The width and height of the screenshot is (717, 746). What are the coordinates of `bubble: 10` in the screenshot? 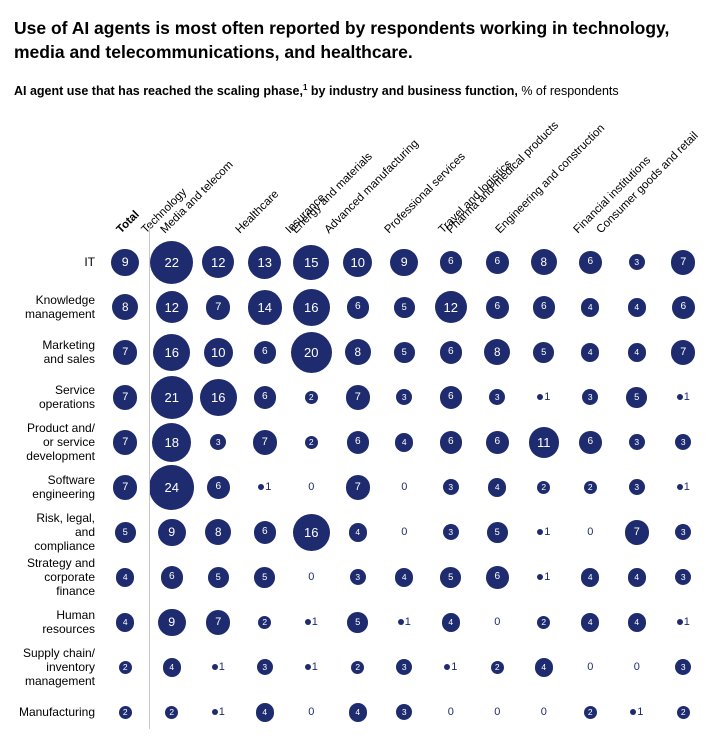 It's located at (358, 262).